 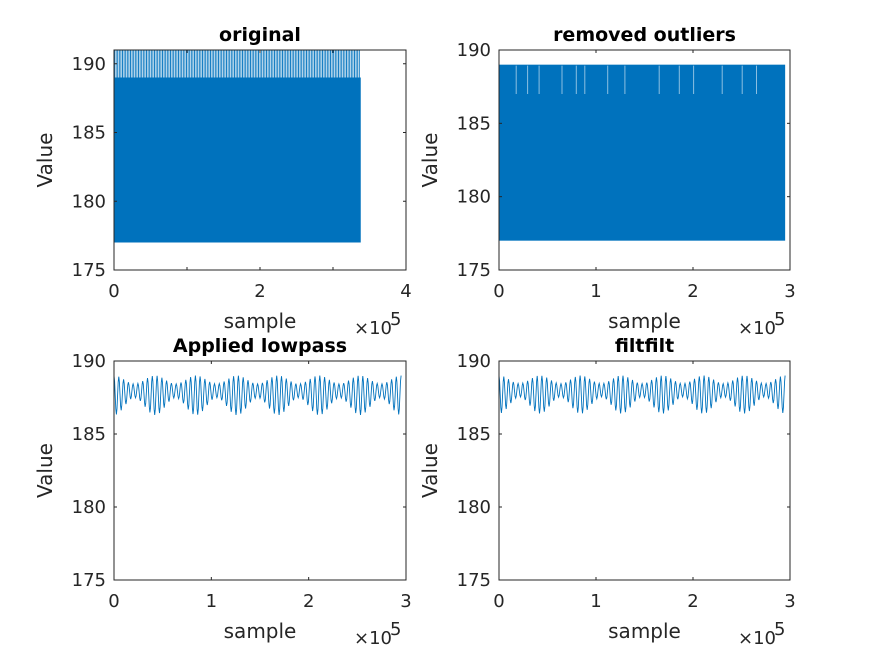 I want to click on dip-marks, so click(x=636, y=79).